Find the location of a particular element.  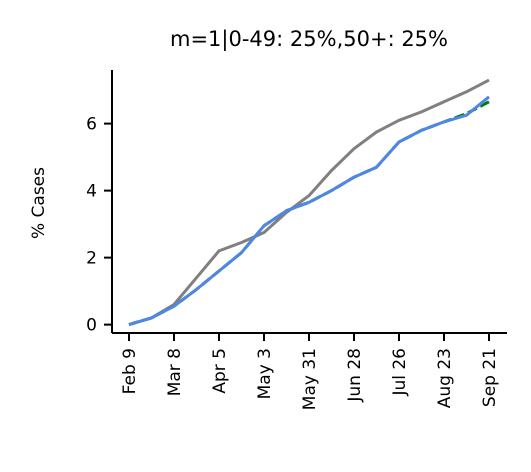

y-tick-label: 0 is located at coordinates (91, 326).